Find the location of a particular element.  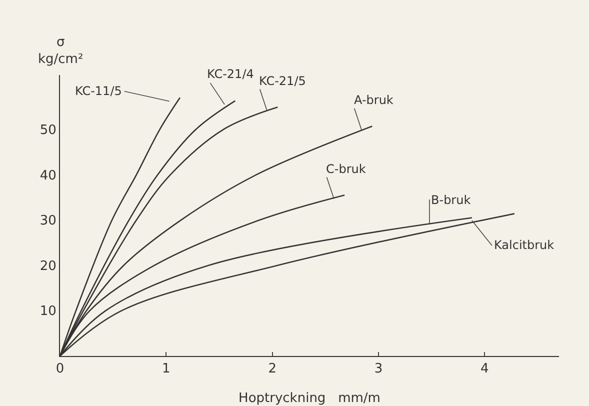

text: A-bruk is located at coordinates (374, 100).